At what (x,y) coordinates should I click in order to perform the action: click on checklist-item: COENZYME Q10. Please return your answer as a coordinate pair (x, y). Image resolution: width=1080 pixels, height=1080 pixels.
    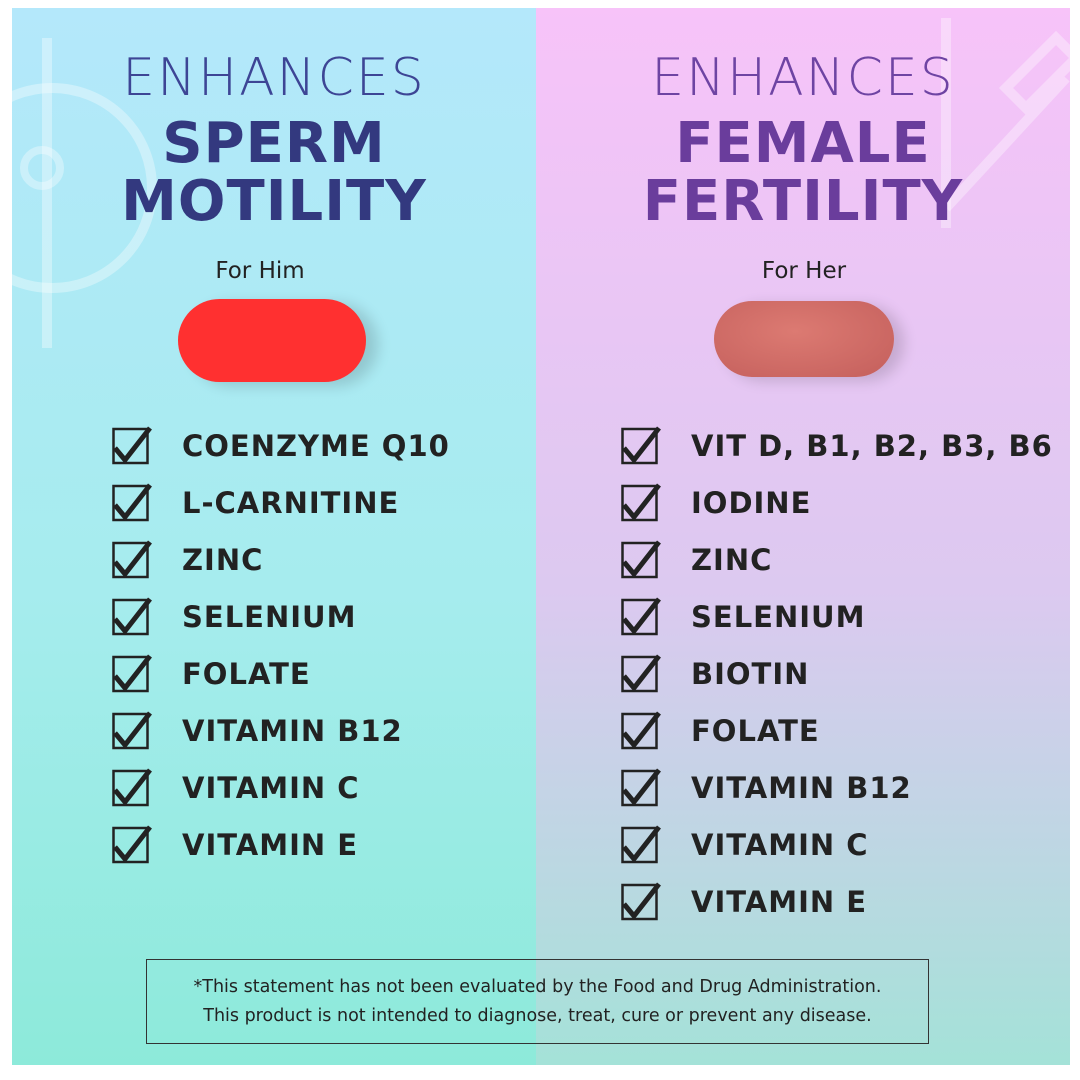
    Looking at the image, I should click on (281, 446).